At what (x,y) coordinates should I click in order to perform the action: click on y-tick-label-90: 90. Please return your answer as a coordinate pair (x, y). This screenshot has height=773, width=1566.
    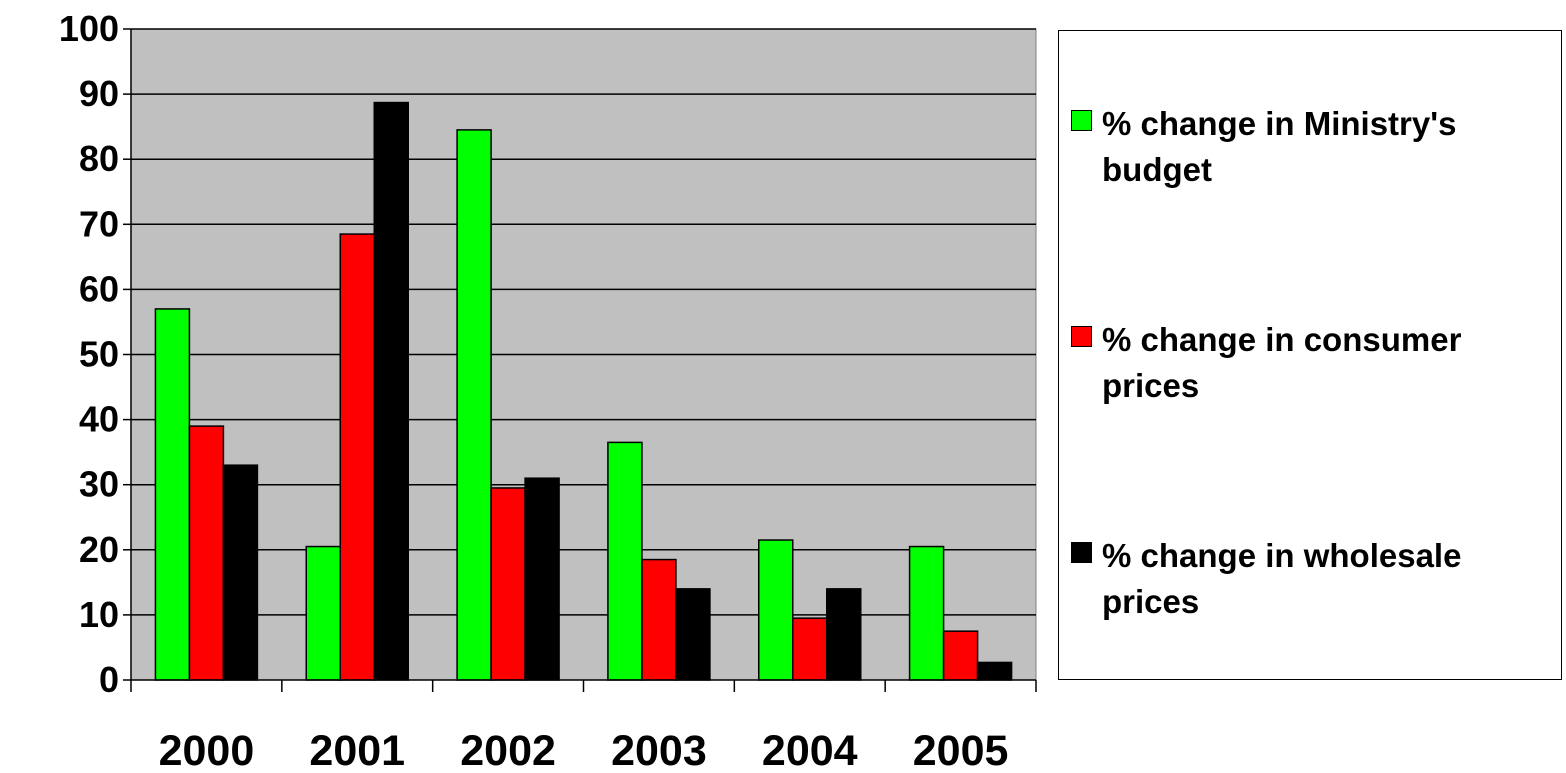
    Looking at the image, I should click on (99, 93).